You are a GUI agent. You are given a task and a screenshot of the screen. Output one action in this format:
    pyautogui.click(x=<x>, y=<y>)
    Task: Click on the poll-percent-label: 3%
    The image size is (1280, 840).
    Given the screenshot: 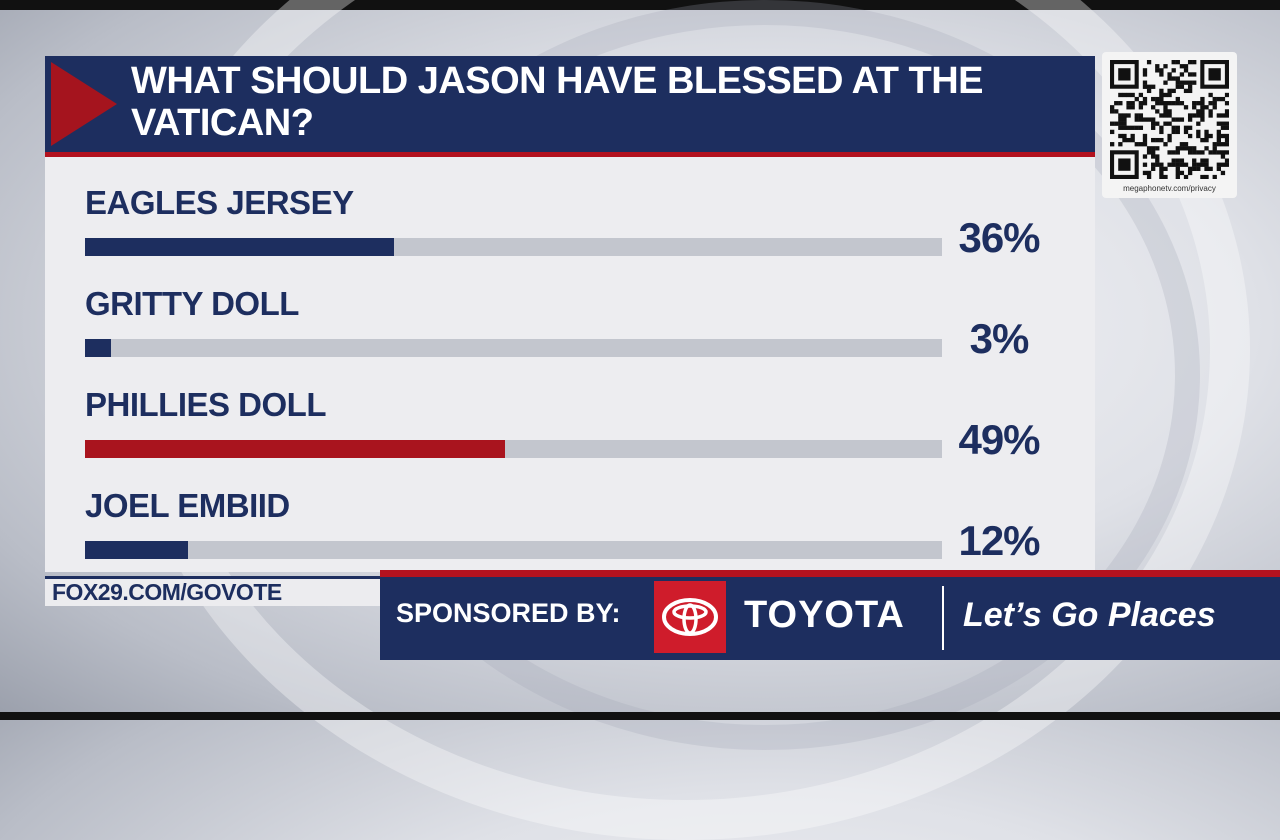 What is the action you would take?
    pyautogui.click(x=999, y=338)
    